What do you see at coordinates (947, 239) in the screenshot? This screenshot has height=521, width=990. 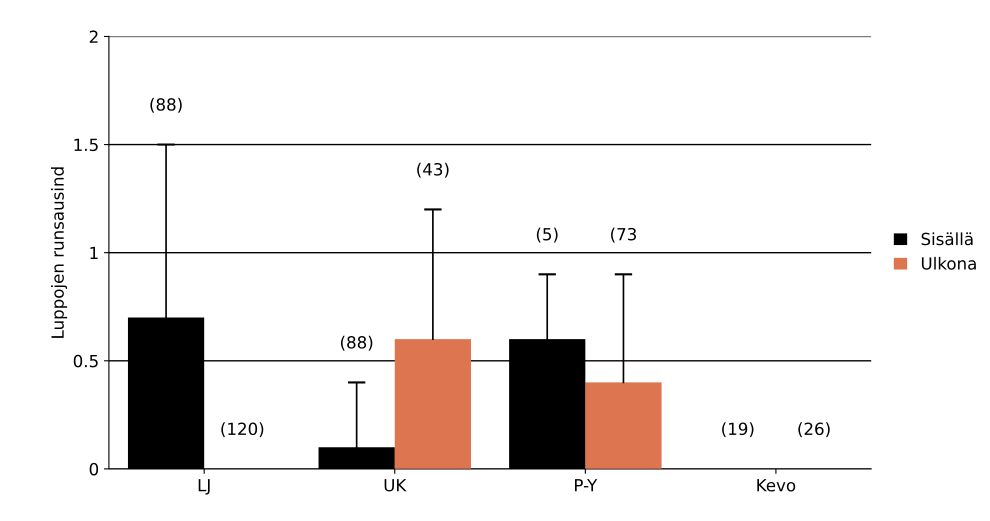 I see `legend-label: Sisällä` at bounding box center [947, 239].